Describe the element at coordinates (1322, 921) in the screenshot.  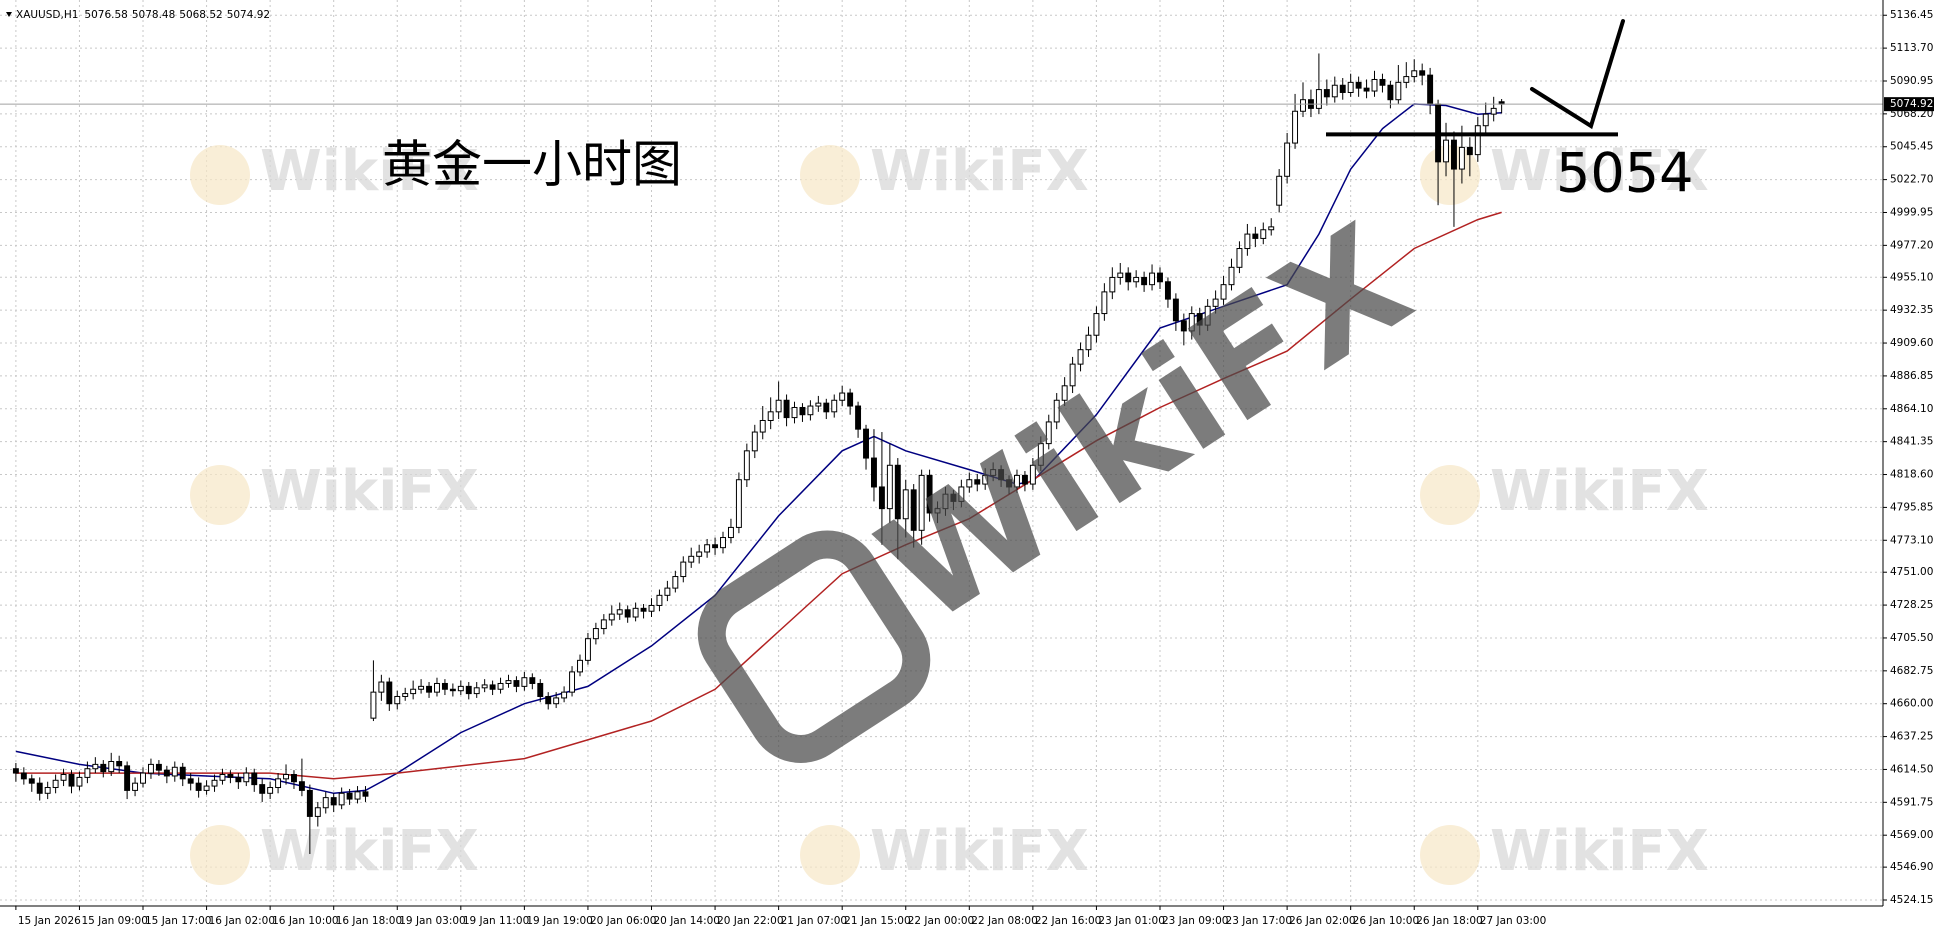
I see `x-tick-label: 26 Jan 02:00` at that location.